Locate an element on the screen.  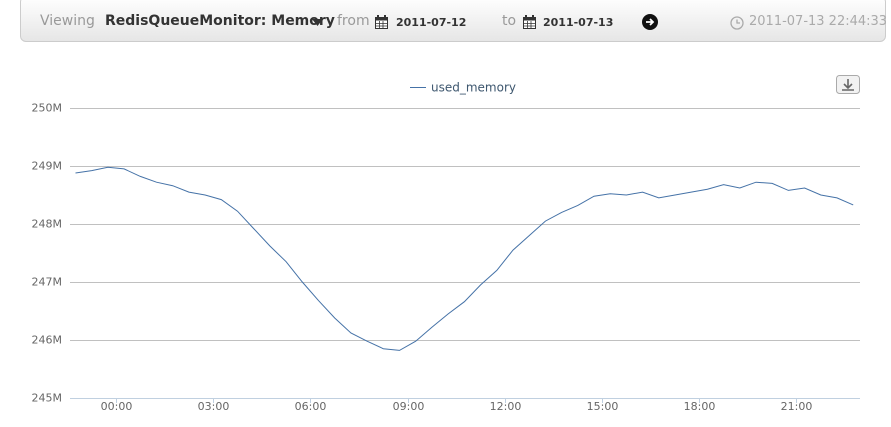
dropdown-caret is located at coordinates (317, 23).